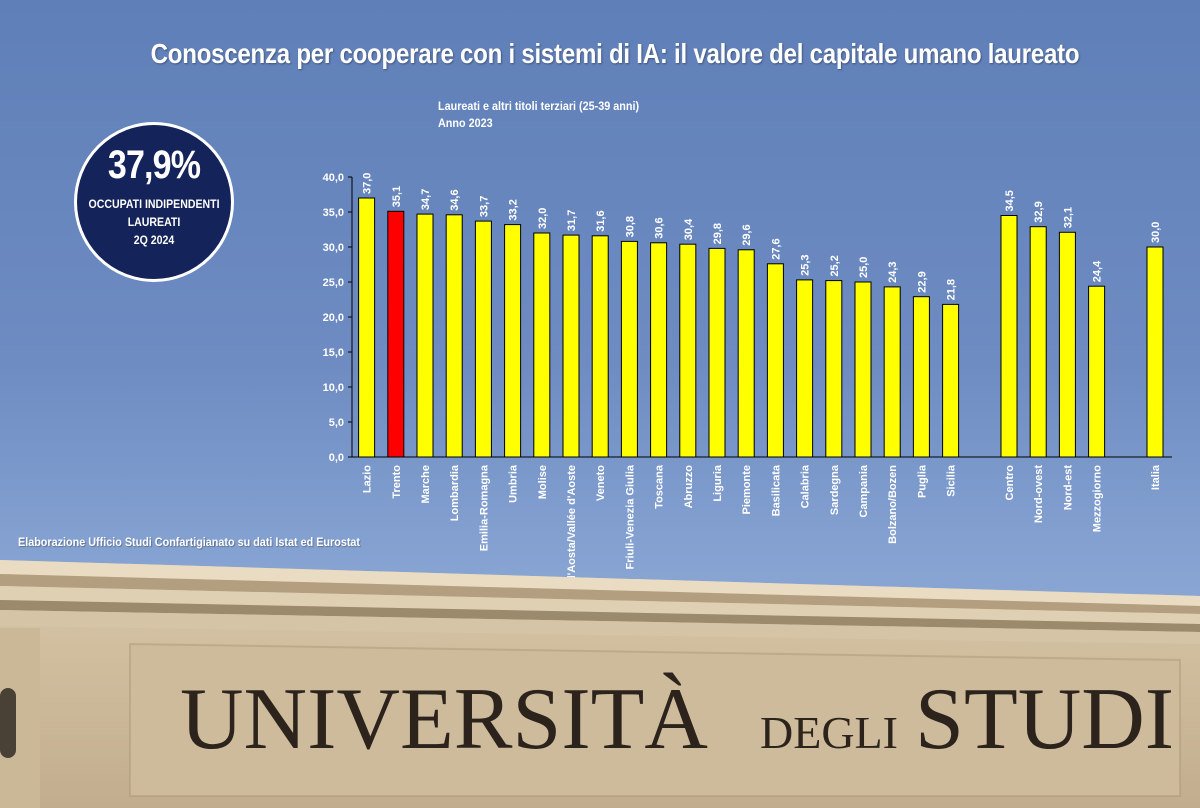 The image size is (1200, 808). What do you see at coordinates (154, 222) in the screenshot?
I see `badge-line-2: LAUREATI` at bounding box center [154, 222].